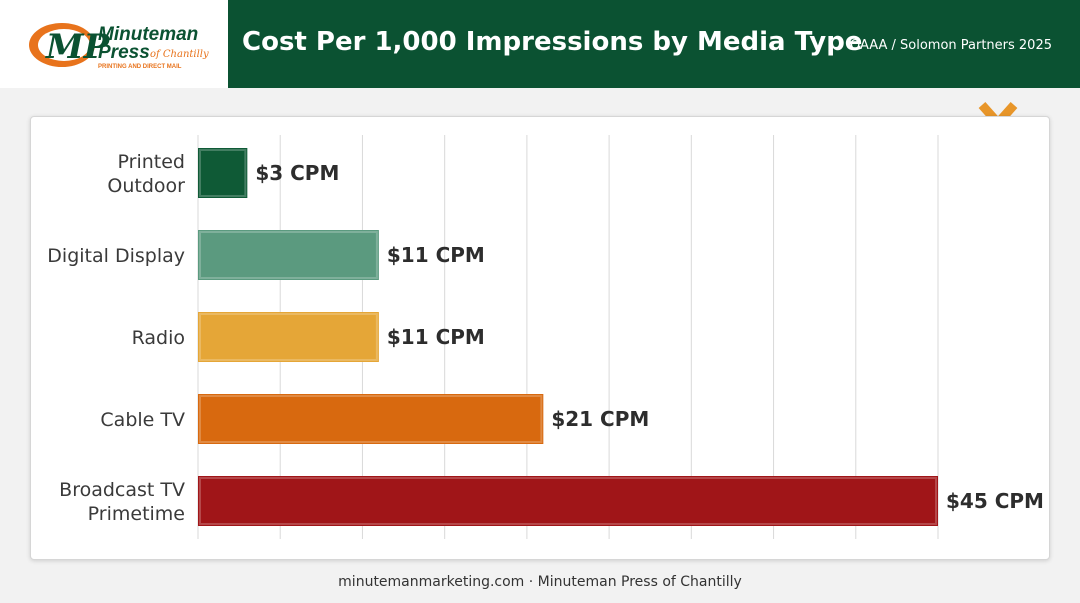 This screenshot has height=603, width=1080. I want to click on category-label: Broadcast TV Primetime, so click(122, 502).